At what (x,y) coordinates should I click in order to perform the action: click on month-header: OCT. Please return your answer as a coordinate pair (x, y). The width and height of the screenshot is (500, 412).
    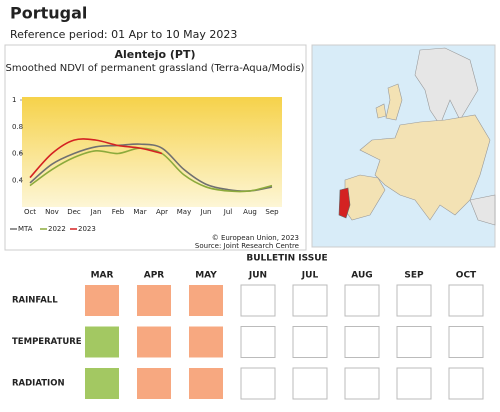
    Looking at the image, I should click on (466, 276).